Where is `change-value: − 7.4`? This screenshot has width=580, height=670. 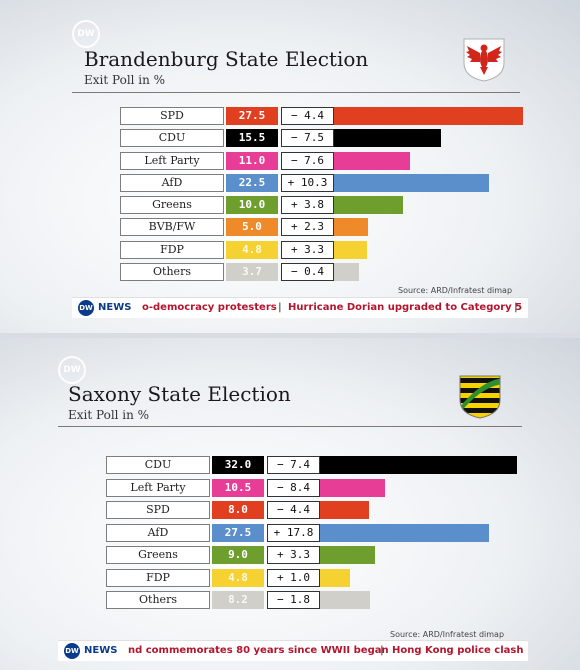
change-value: − 7.4 is located at coordinates (293, 465).